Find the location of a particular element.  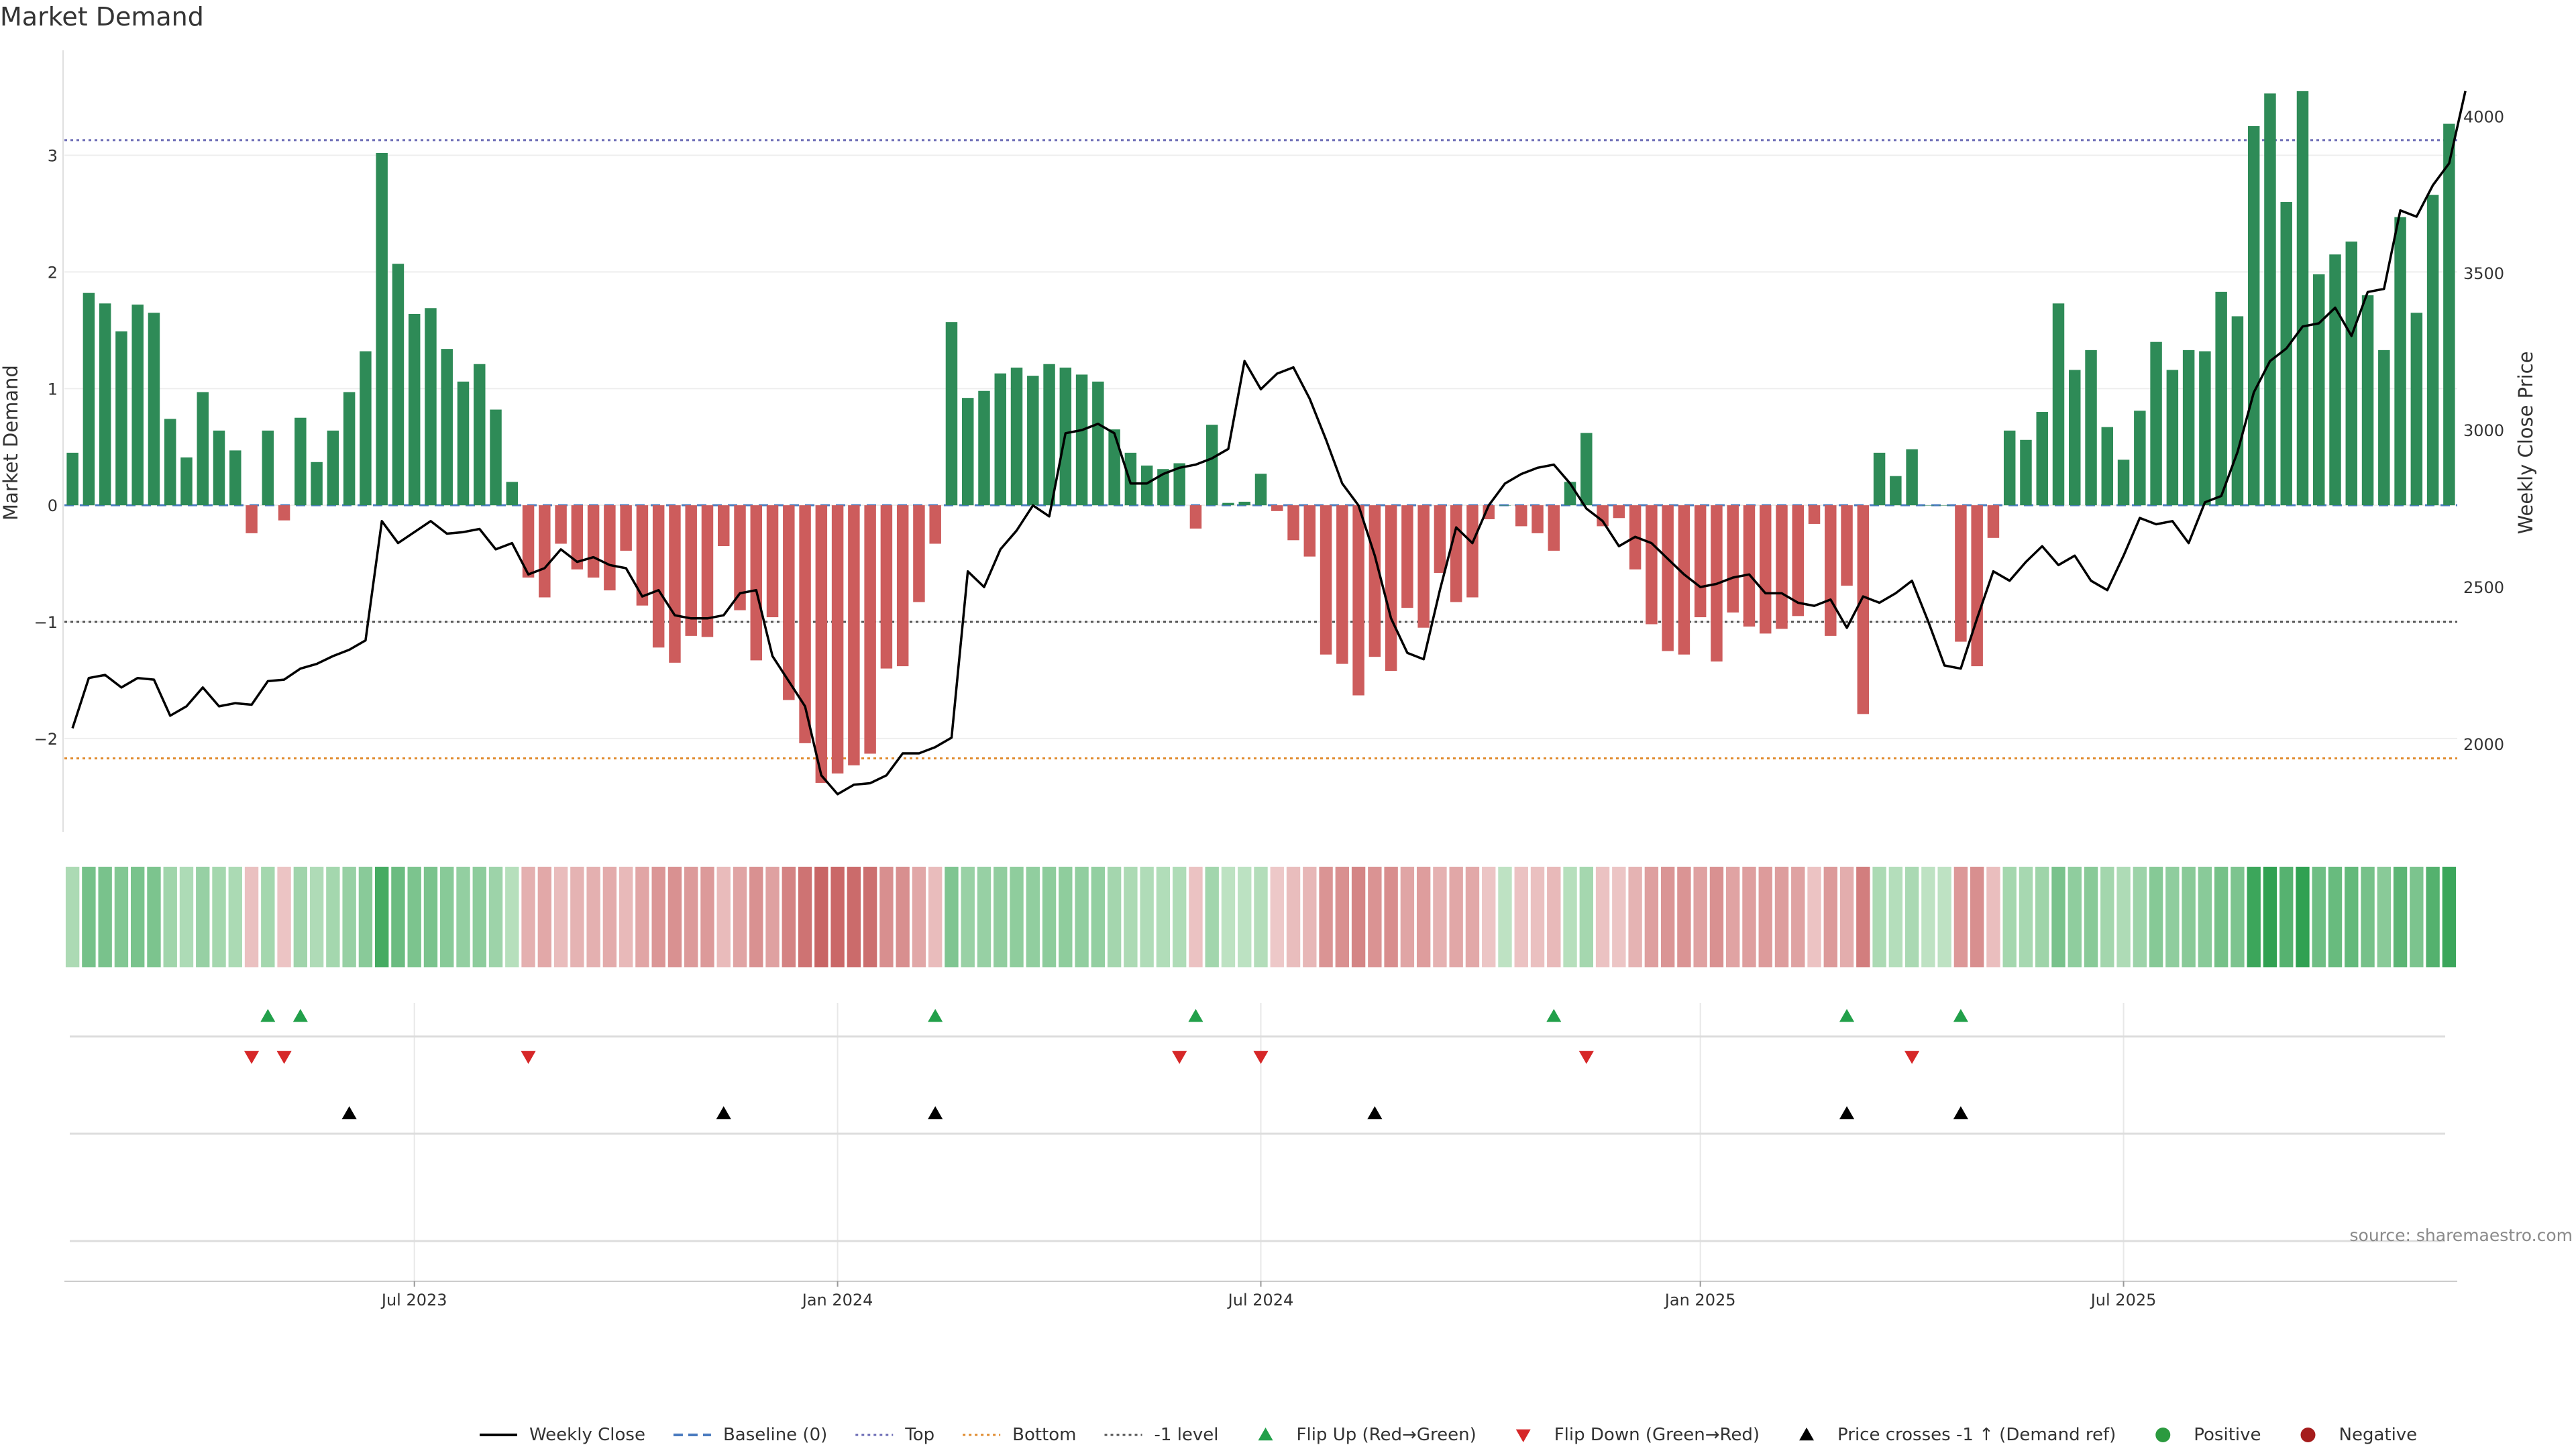

right-axis-label: Weekly Close Price is located at coordinates (2525, 443).